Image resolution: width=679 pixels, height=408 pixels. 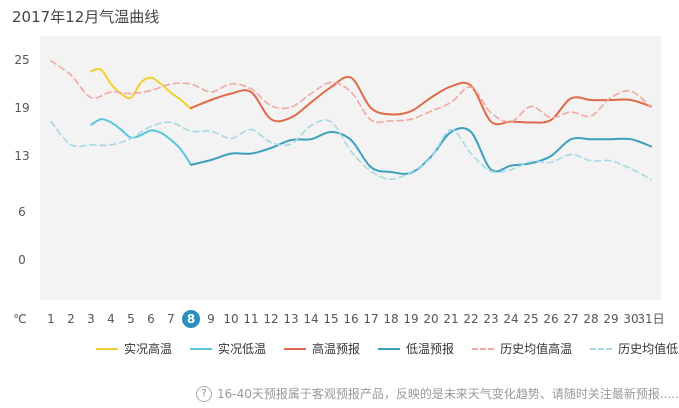 I want to click on y-tick-label: 0, so click(x=22, y=260).